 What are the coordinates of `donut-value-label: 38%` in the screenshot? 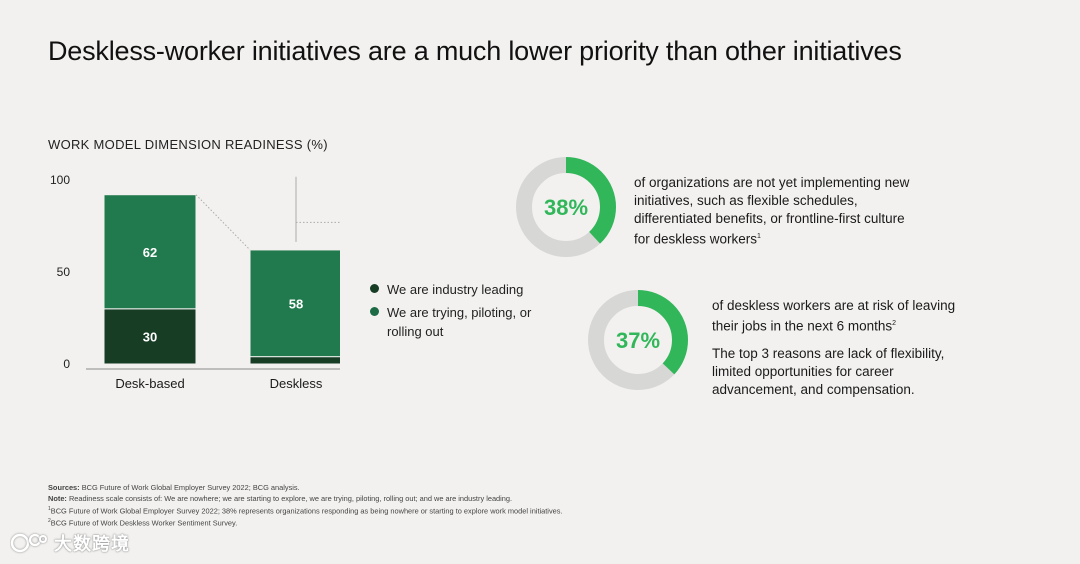 It's located at (566, 207).